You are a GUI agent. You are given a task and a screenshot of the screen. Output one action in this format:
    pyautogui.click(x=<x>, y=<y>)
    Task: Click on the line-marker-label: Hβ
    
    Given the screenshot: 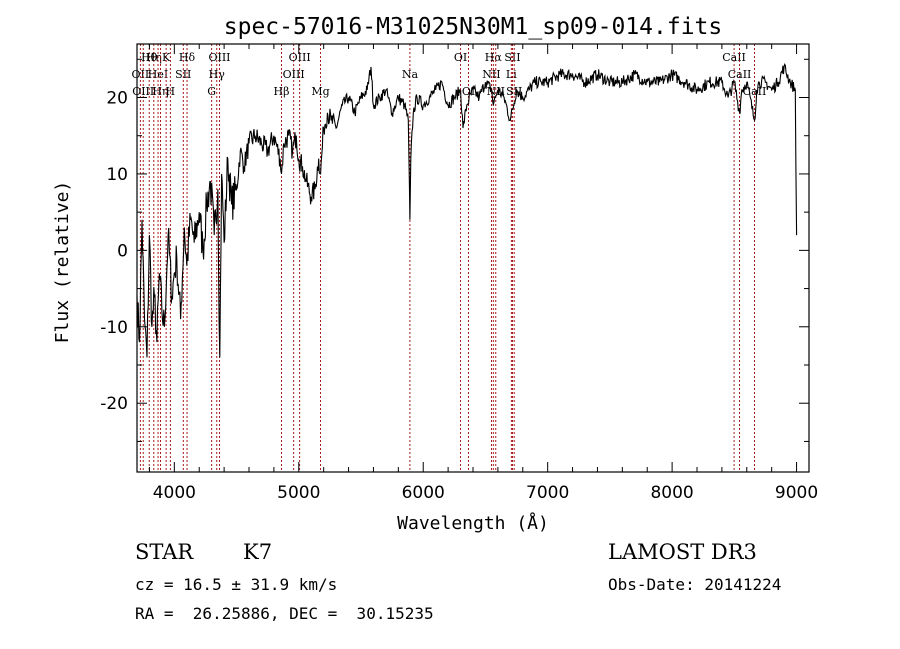 What is the action you would take?
    pyautogui.click(x=282, y=91)
    